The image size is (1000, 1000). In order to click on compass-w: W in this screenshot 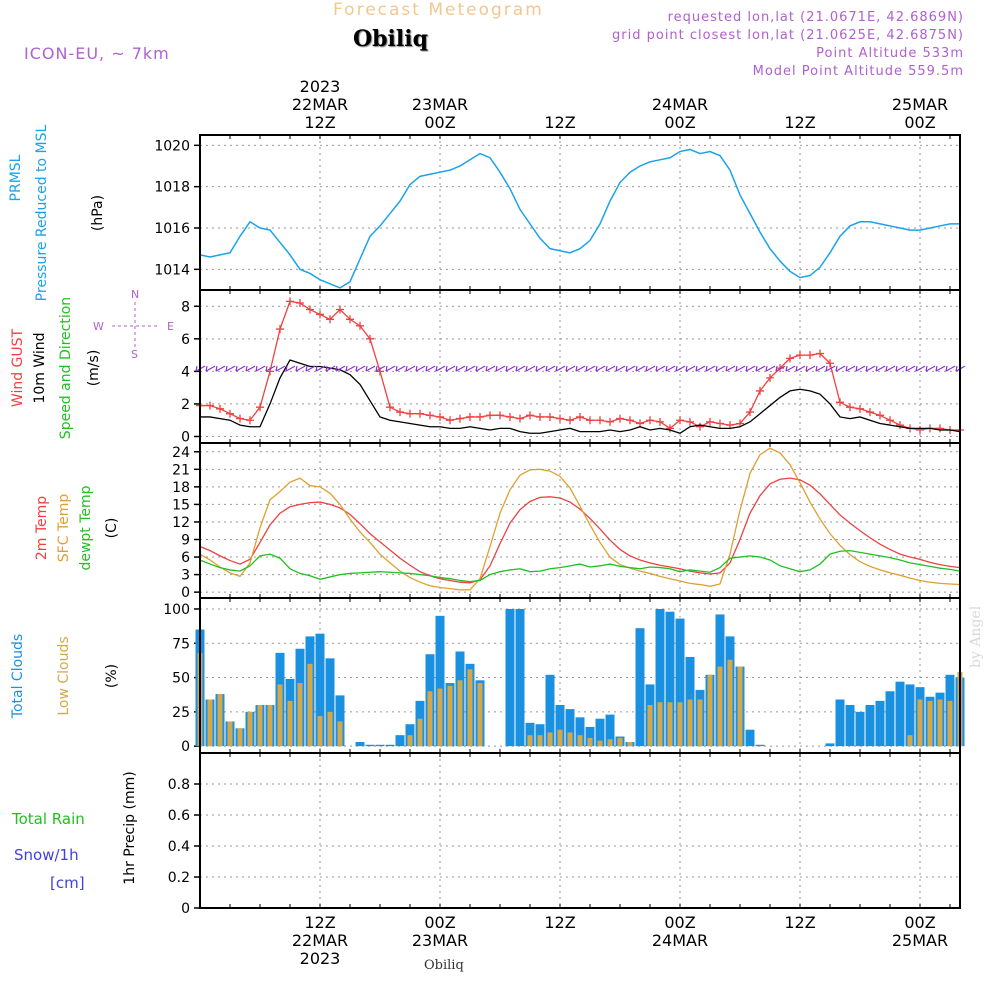, I will do `click(98, 326)`.